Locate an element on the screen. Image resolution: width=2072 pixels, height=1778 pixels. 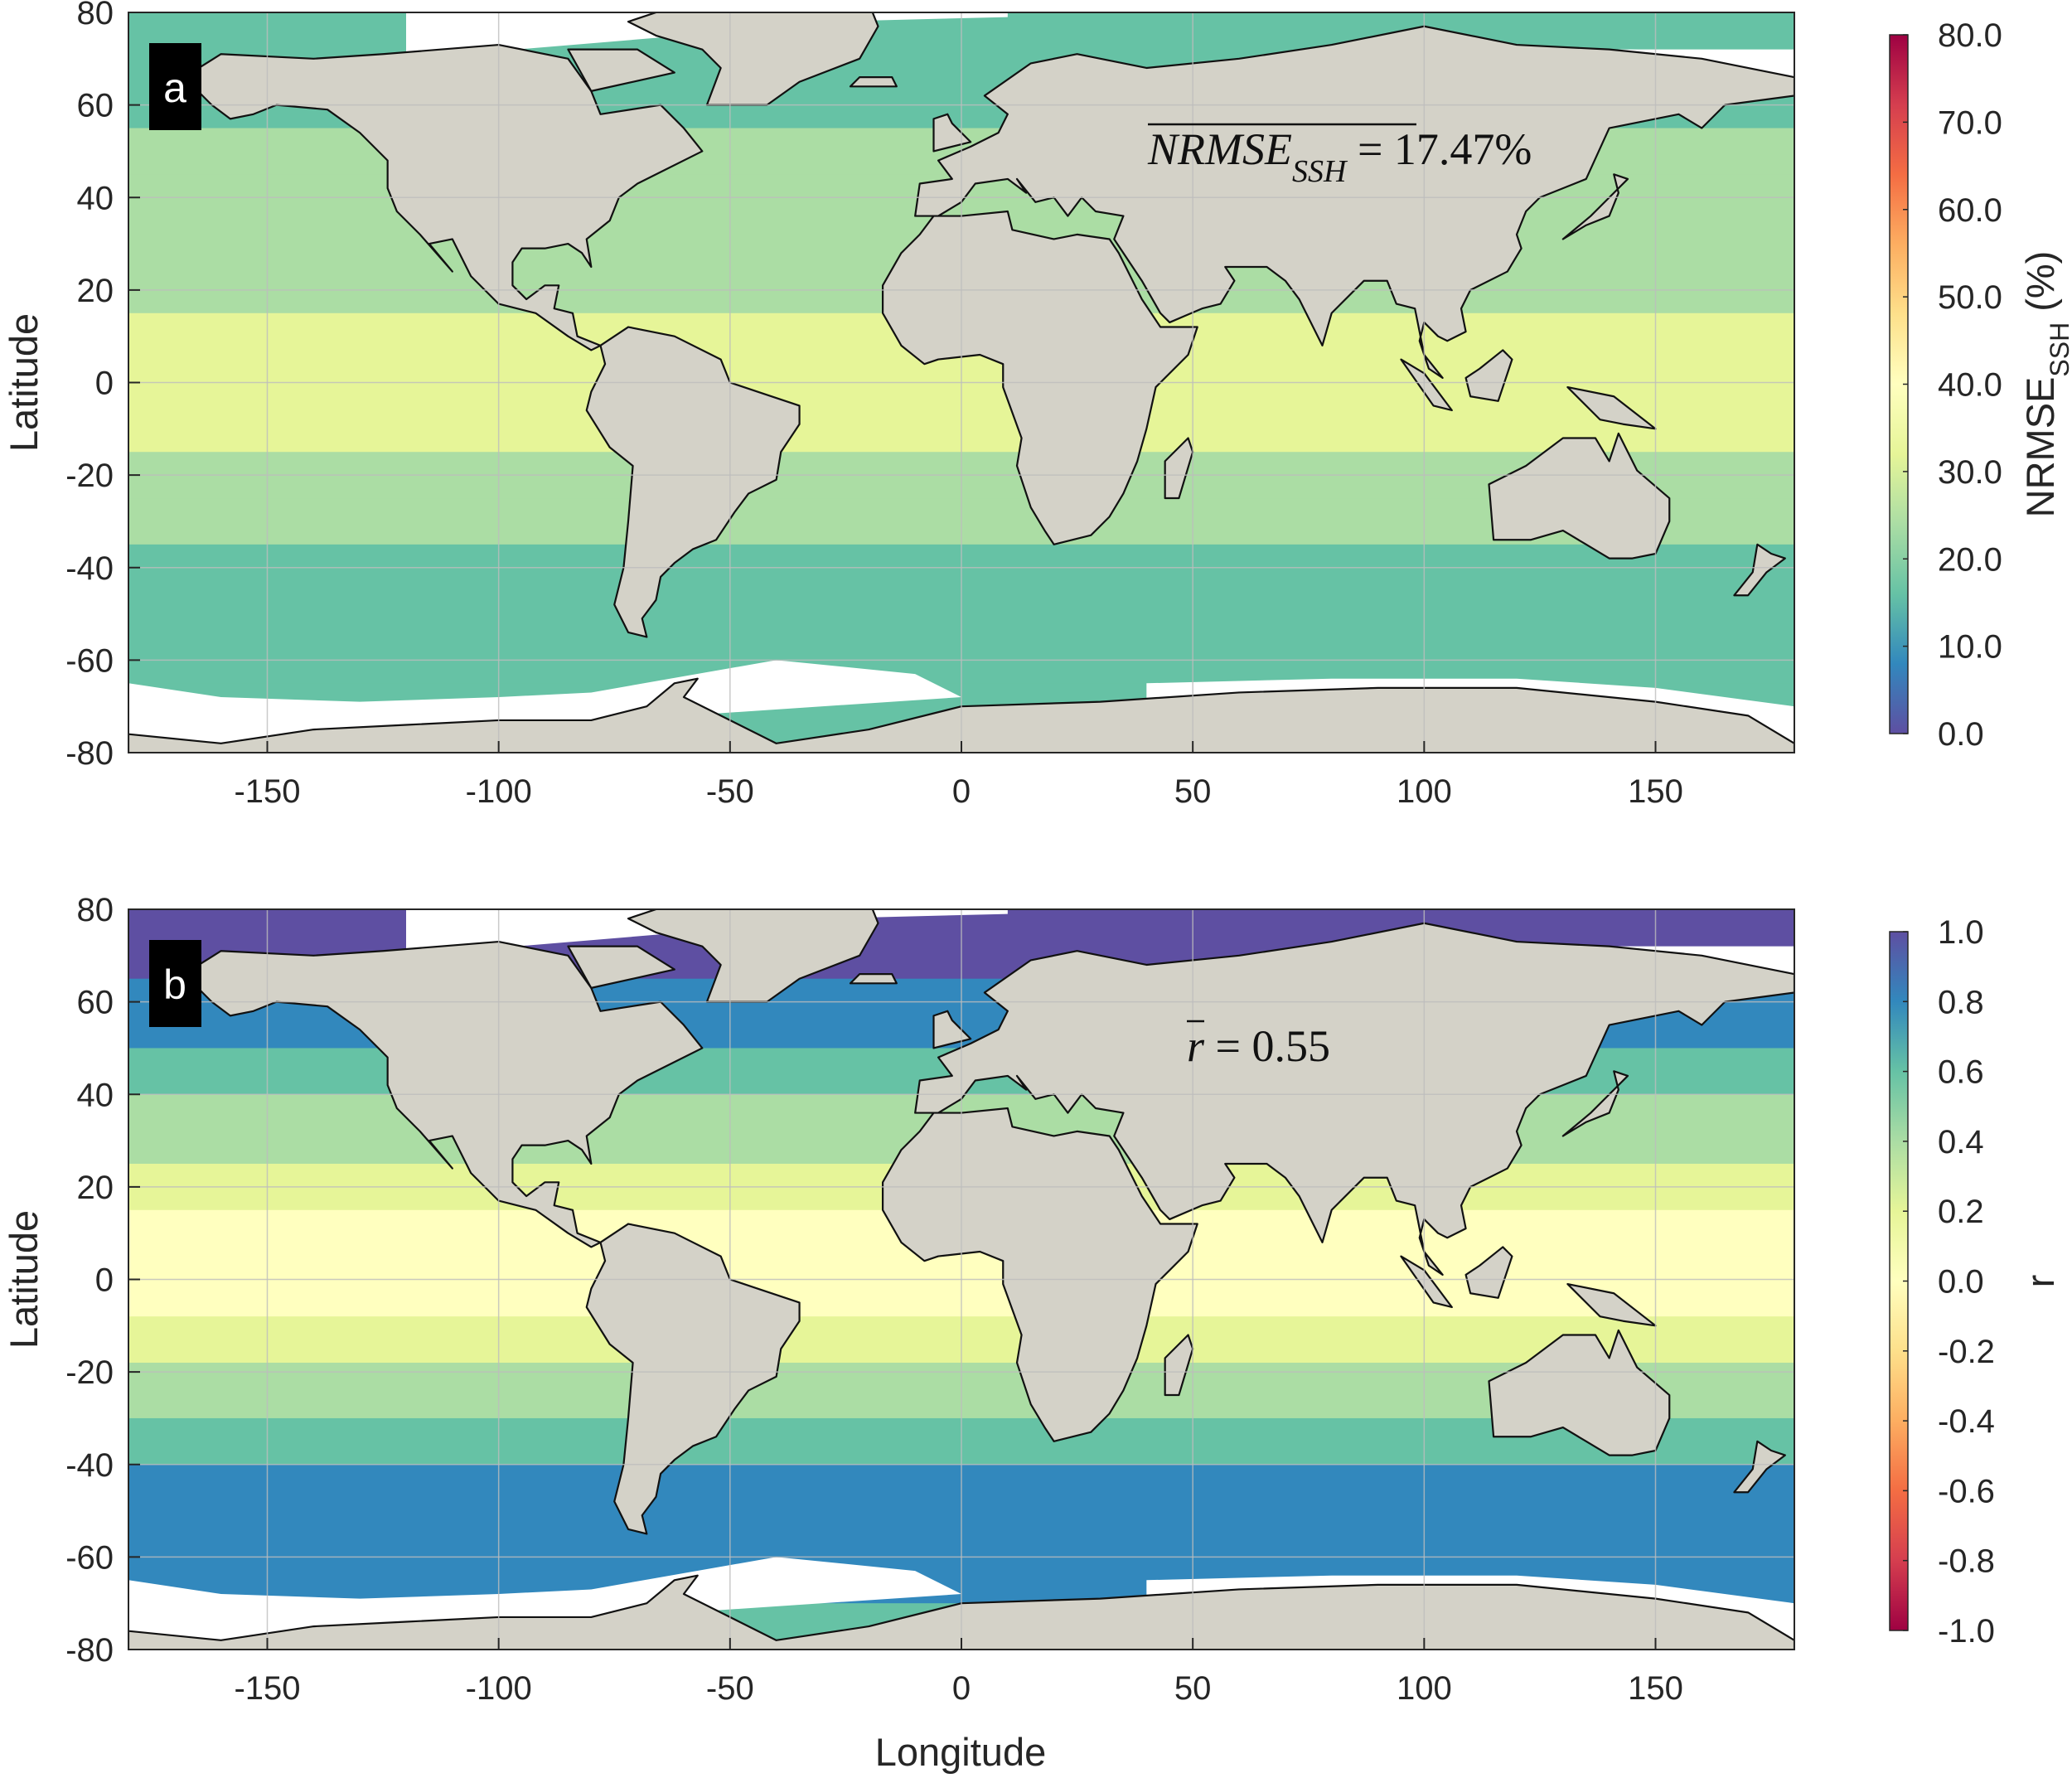
colorbar-tick-label: 50.0 is located at coordinates (1970, 297).